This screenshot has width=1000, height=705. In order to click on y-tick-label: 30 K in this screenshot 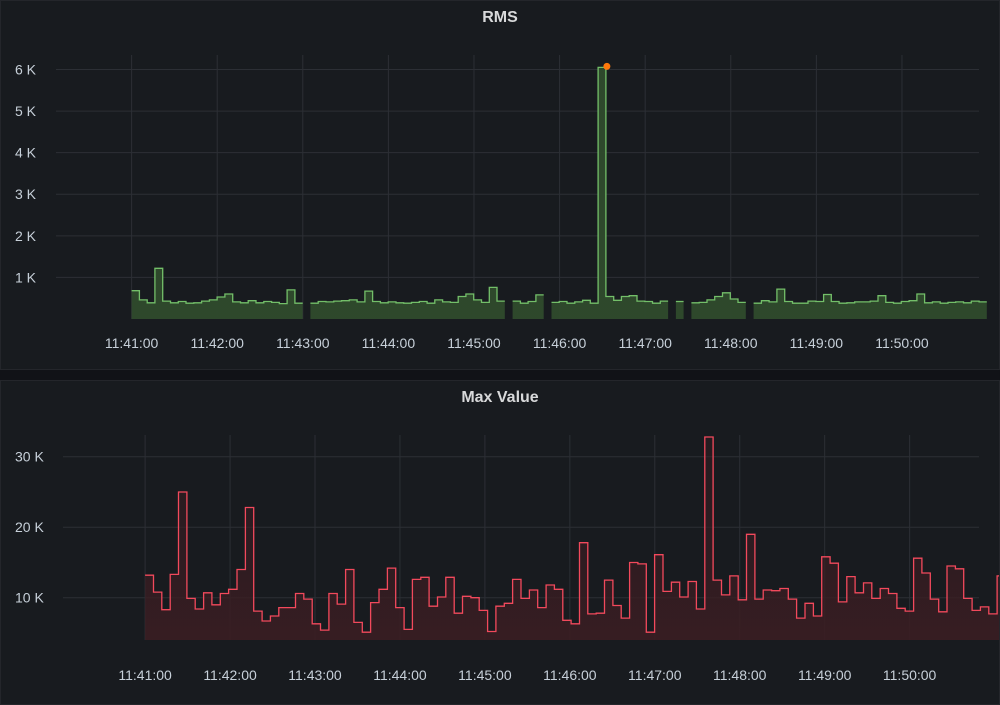, I will do `click(29, 457)`.